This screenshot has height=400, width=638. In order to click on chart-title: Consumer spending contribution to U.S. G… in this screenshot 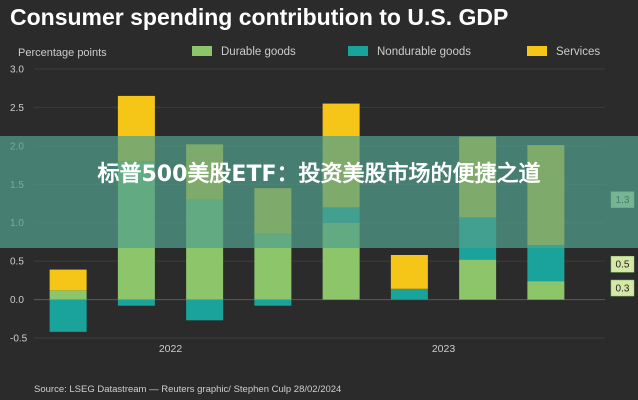, I will do `click(259, 17)`.